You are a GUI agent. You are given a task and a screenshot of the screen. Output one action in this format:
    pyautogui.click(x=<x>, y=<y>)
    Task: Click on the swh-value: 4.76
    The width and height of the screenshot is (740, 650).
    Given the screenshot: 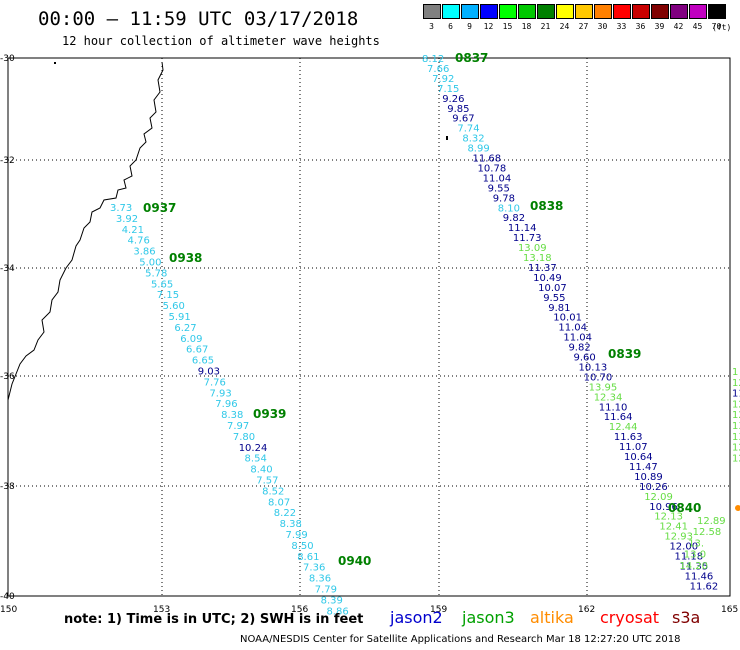 What is the action you would take?
    pyautogui.click(x=139, y=241)
    